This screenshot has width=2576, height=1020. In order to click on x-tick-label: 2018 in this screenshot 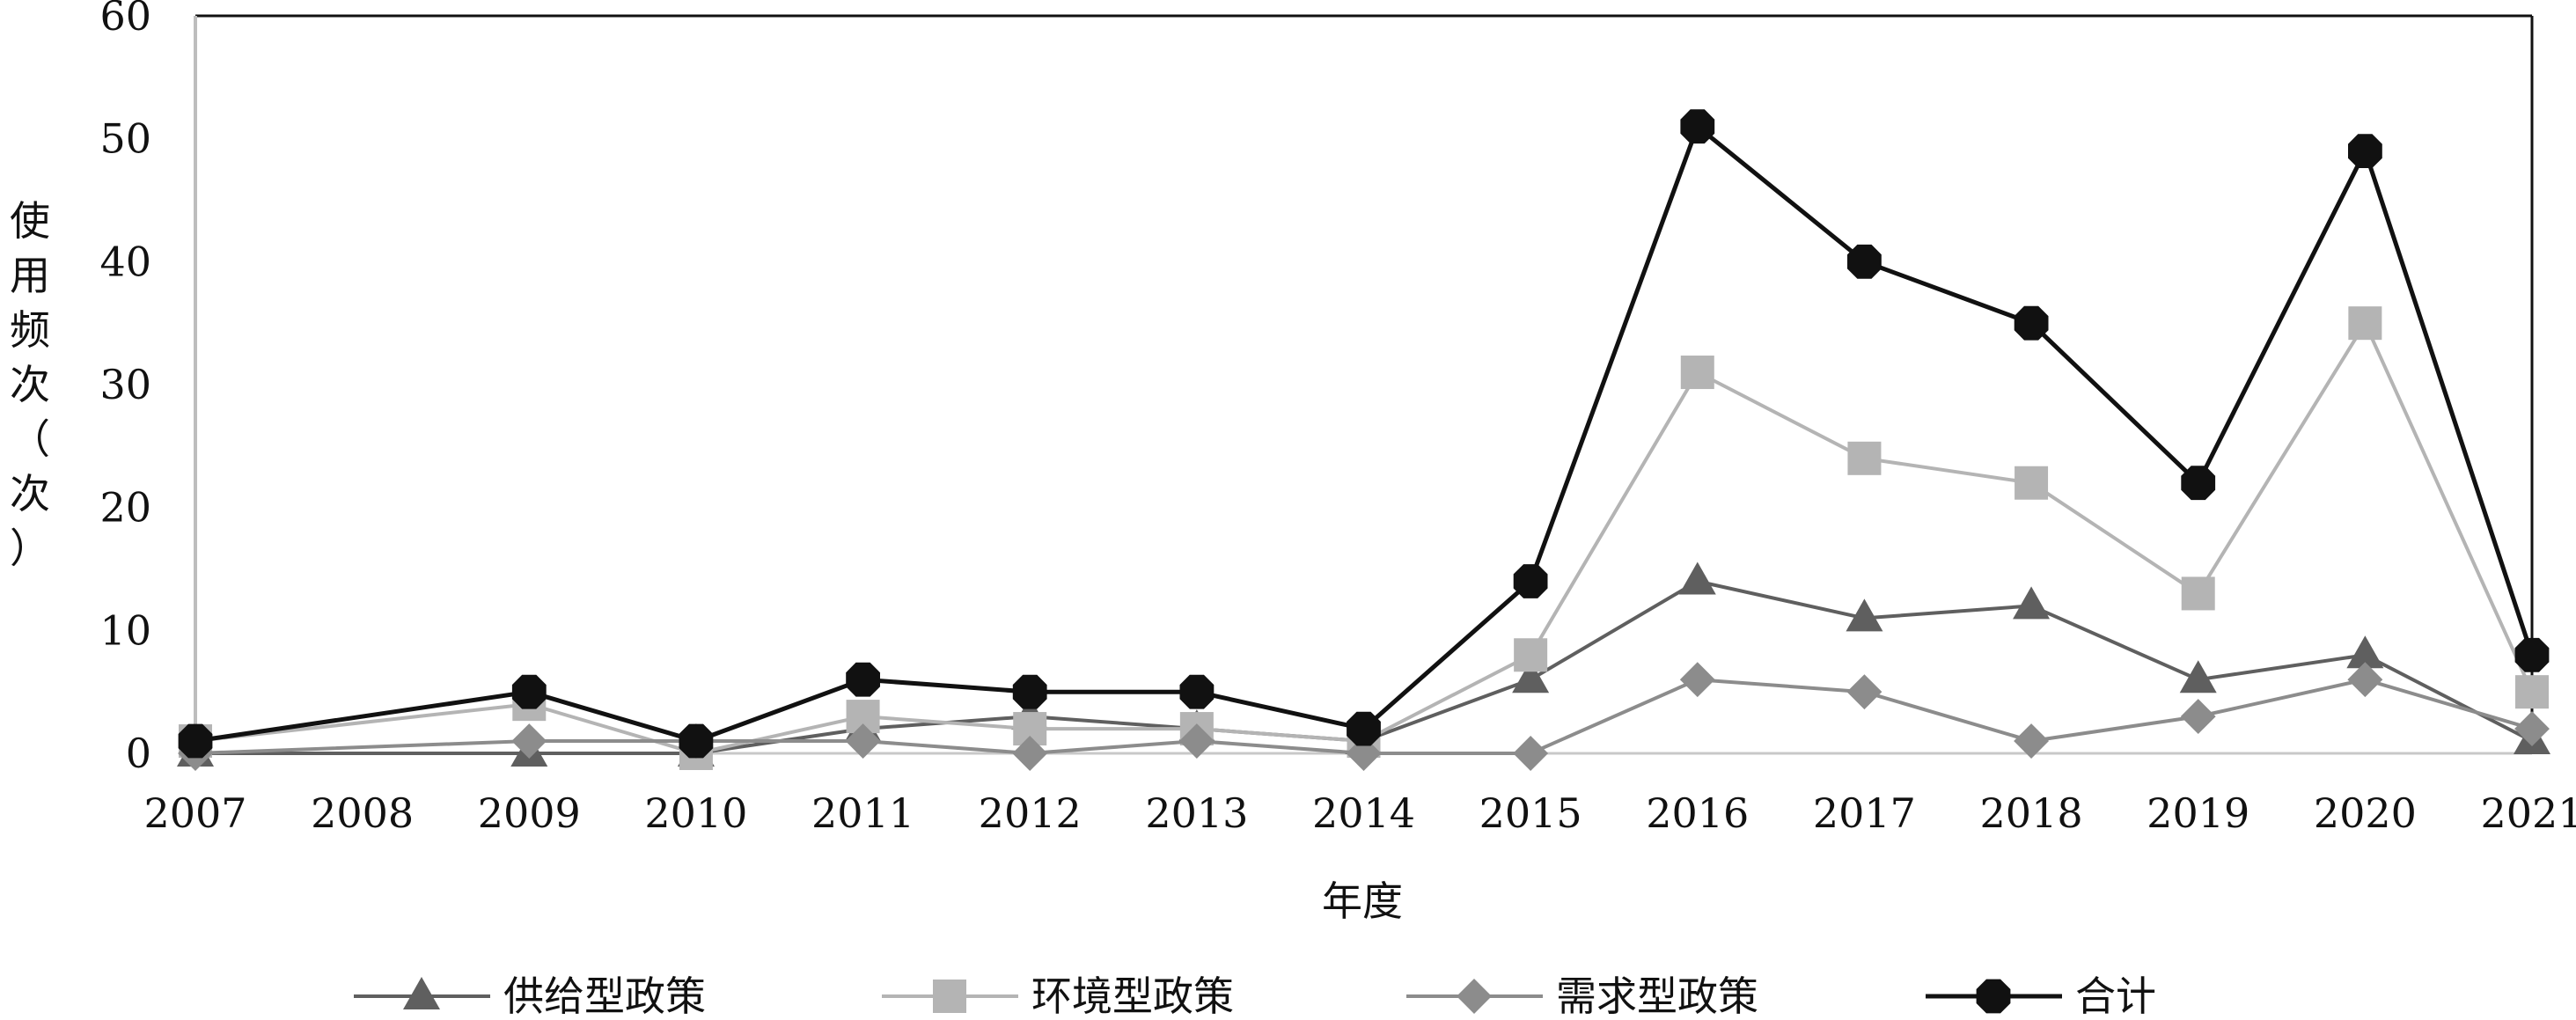, I will do `click(2031, 813)`.